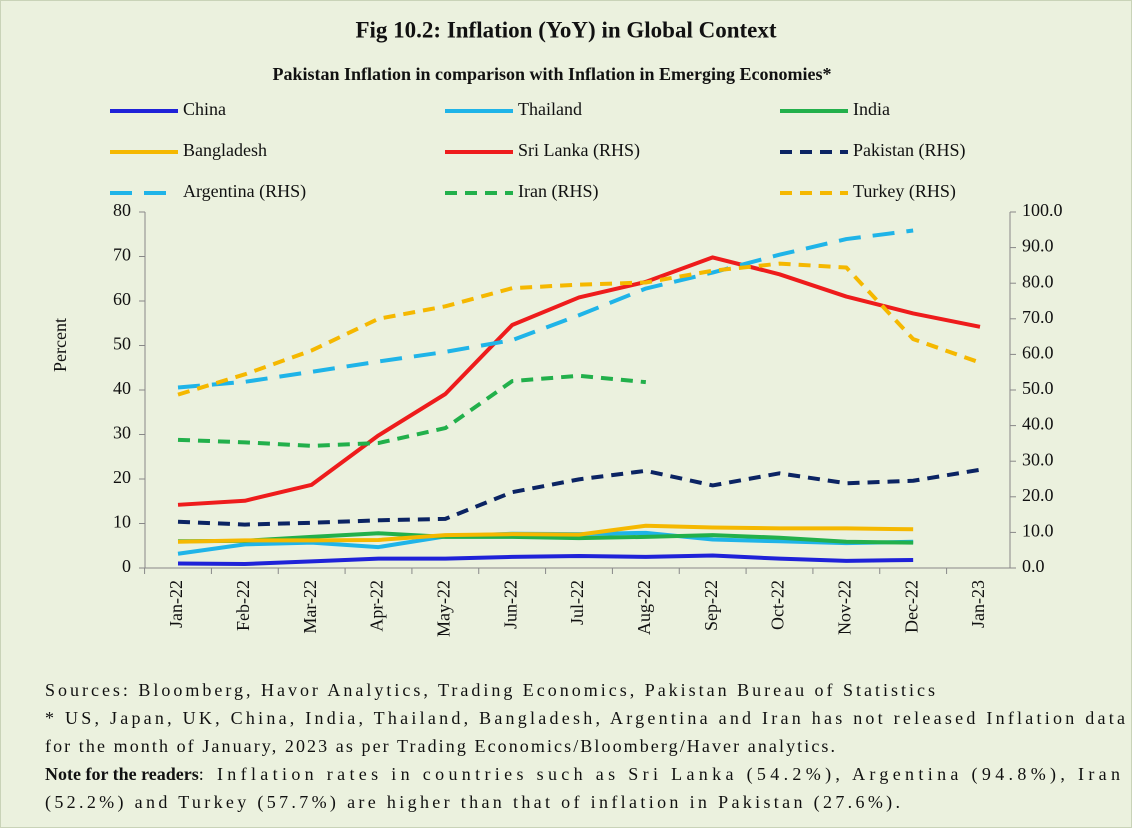 The image size is (1132, 828). I want to click on x-tick-label: Feb-22, so click(243, 605).